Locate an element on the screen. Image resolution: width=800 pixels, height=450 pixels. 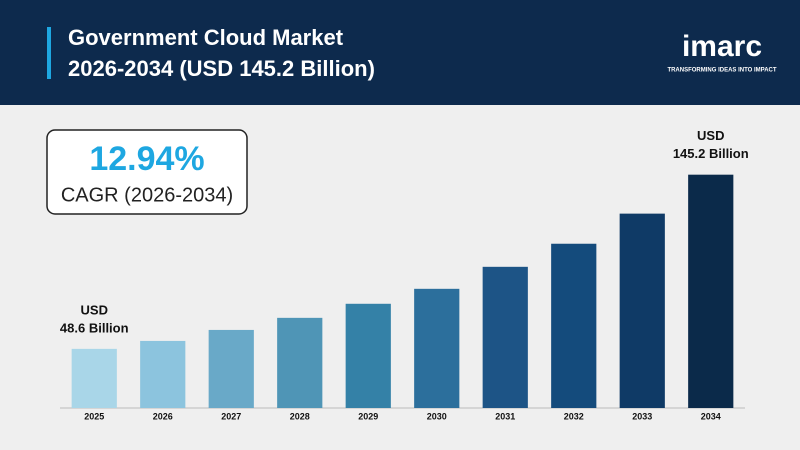
x-tick-label: 2025 is located at coordinates (94, 416).